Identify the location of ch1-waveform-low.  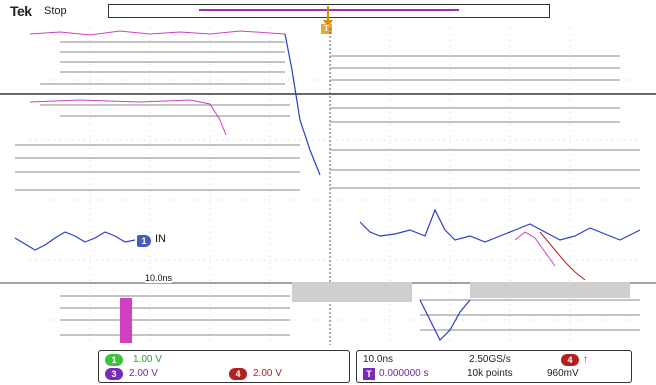
(445, 320).